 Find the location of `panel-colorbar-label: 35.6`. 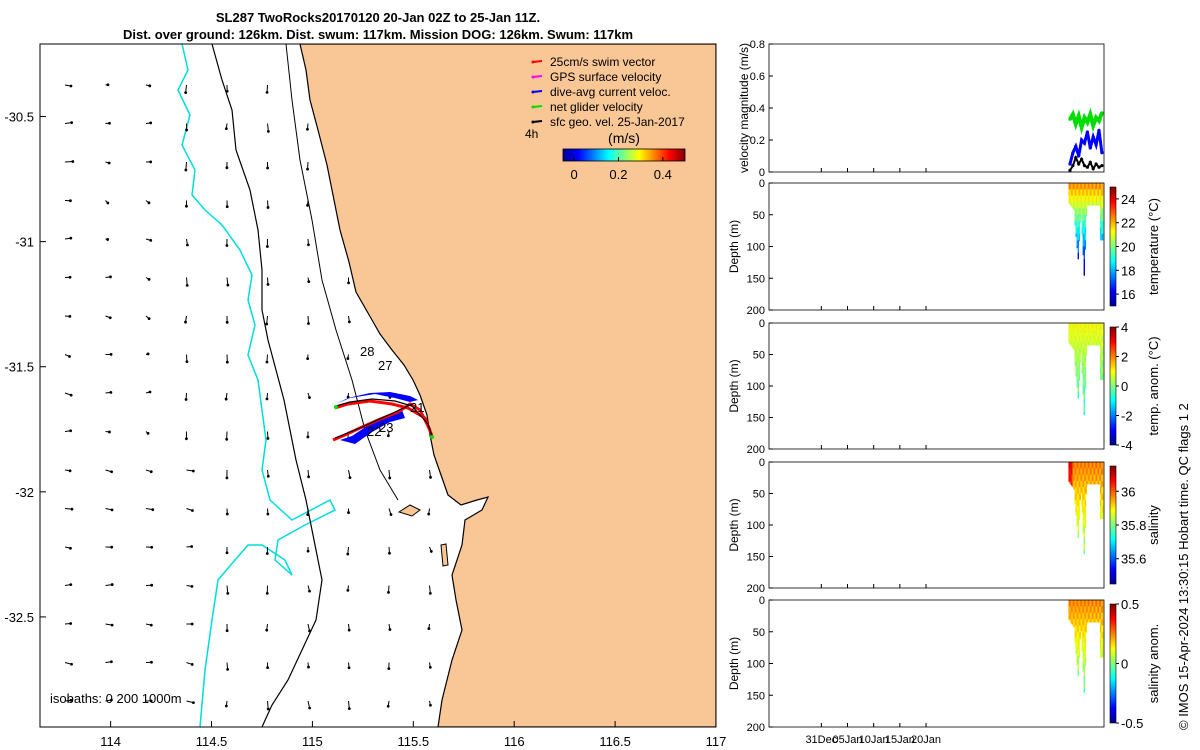

panel-colorbar-label: 35.6 is located at coordinates (1133, 559).